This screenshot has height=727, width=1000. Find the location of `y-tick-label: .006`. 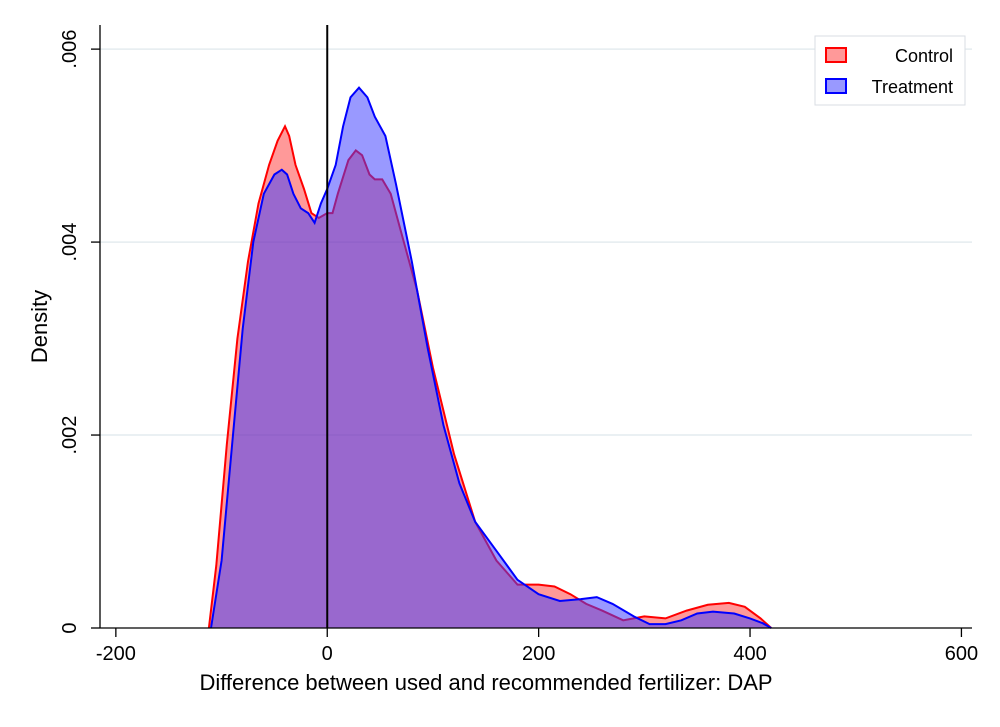

y-tick-label: .006 is located at coordinates (70, 49).